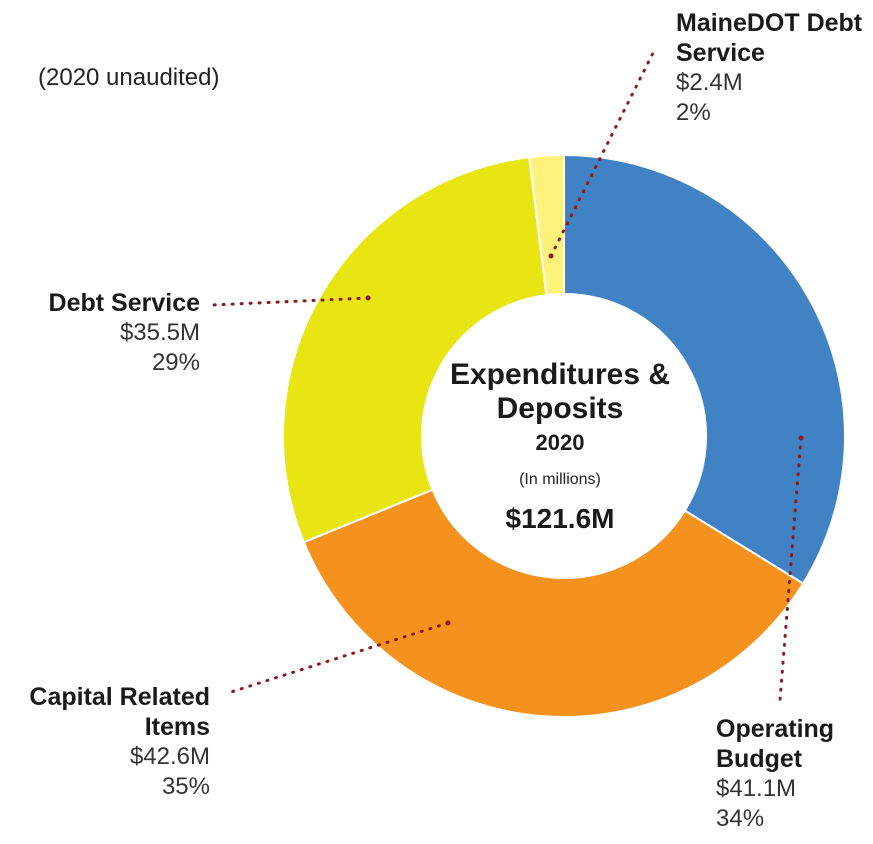  What do you see at coordinates (415, 350) in the screenshot?
I see `slice-debt-service` at bounding box center [415, 350].